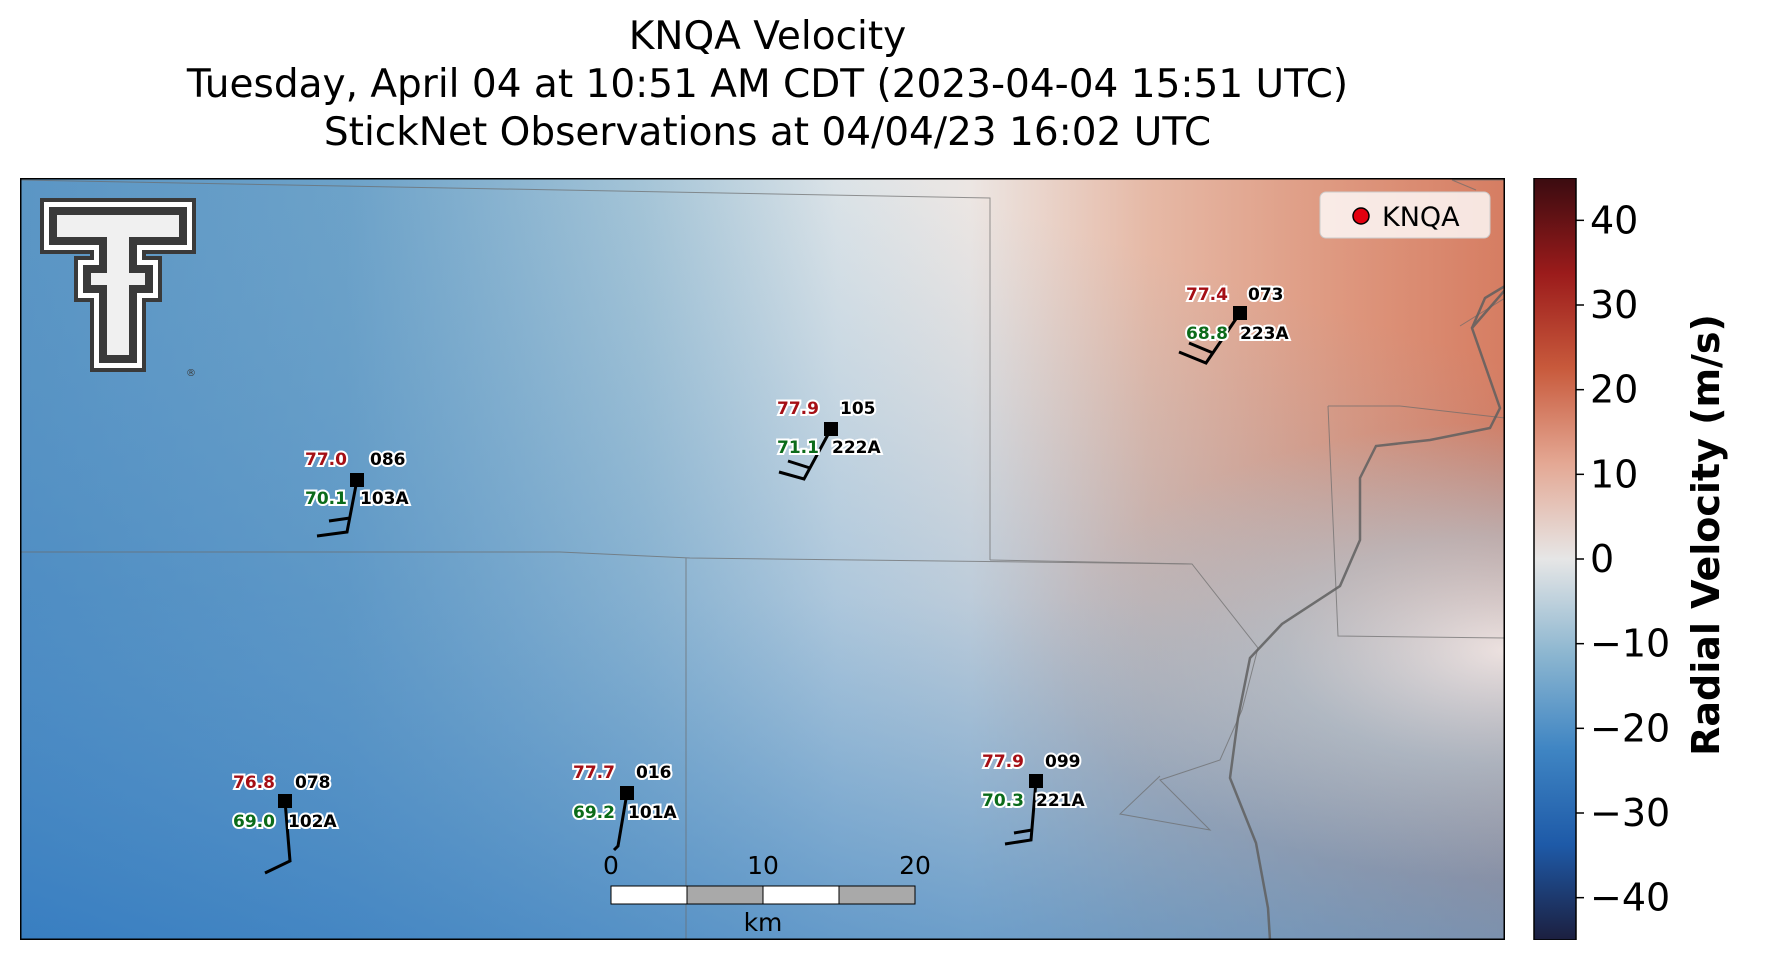  I want to click on colorbar-tick-label: −40, so click(1630, 898).